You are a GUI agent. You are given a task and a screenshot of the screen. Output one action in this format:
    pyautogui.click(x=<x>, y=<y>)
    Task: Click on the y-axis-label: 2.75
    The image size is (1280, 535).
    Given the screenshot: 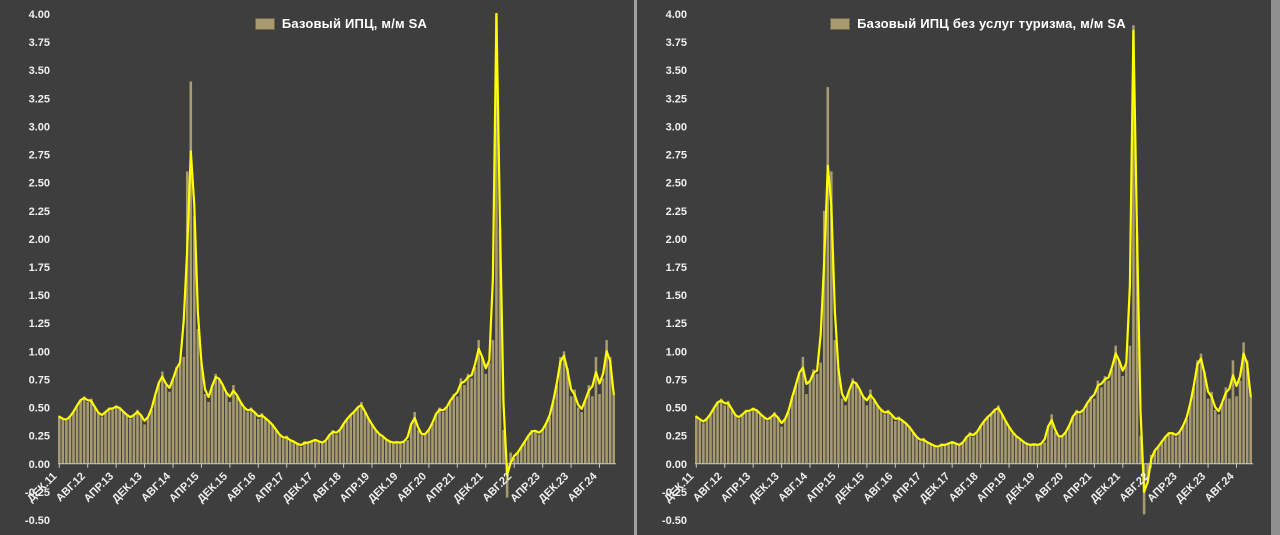 What is the action you would take?
    pyautogui.click(x=676, y=156)
    